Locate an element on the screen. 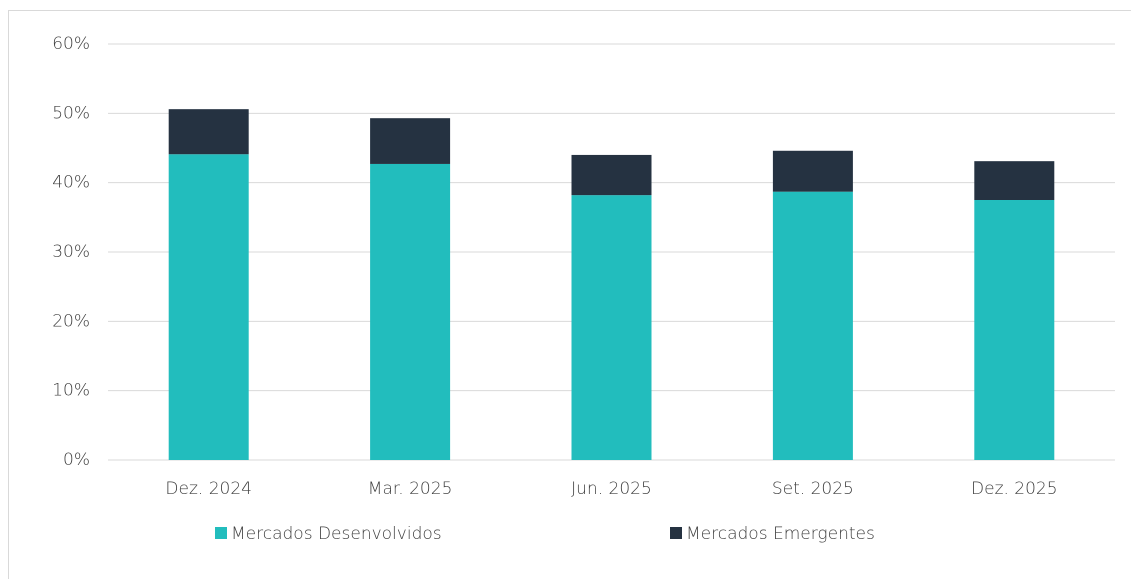 Image resolution: width=1131 pixels, height=579 pixels. x-tick-label: Set. 2025 is located at coordinates (813, 489).